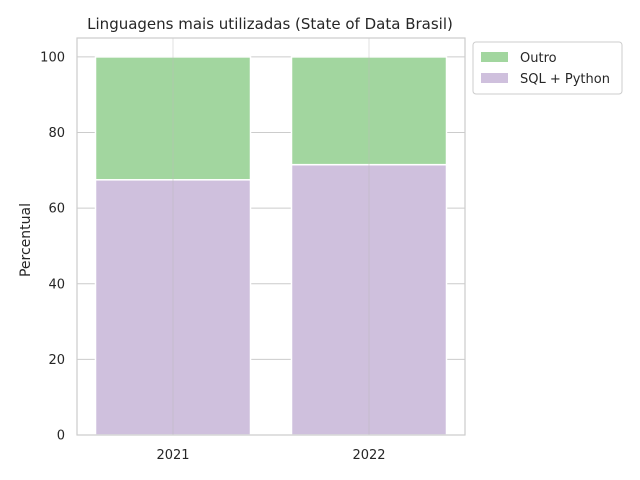  Describe the element at coordinates (172, 455) in the screenshot. I see `x-tick-label: 2021` at that location.